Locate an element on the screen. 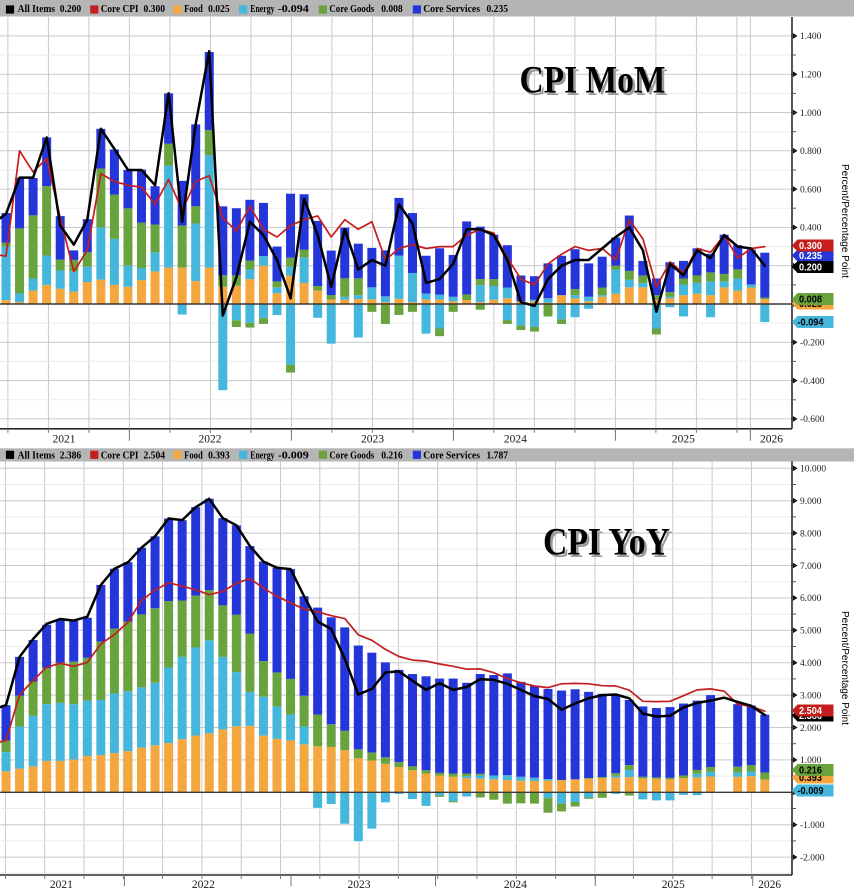 This screenshot has height=891, width=854. svg-text: -2.000 is located at coordinates (812, 858).